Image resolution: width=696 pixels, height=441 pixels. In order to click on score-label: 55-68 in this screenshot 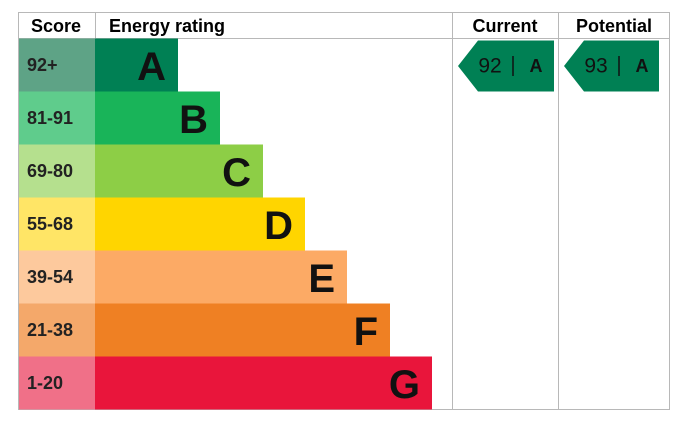, I will do `click(50, 224)`.